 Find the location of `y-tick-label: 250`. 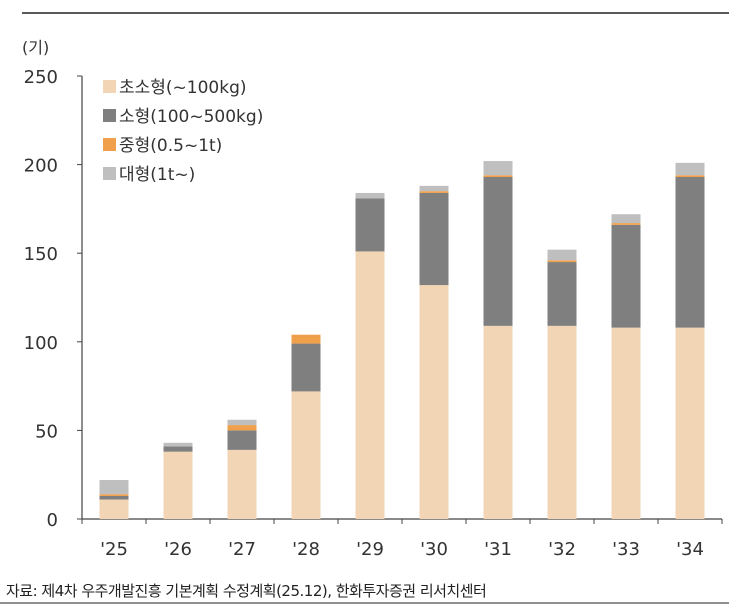

y-tick-label: 250 is located at coordinates (41, 77).